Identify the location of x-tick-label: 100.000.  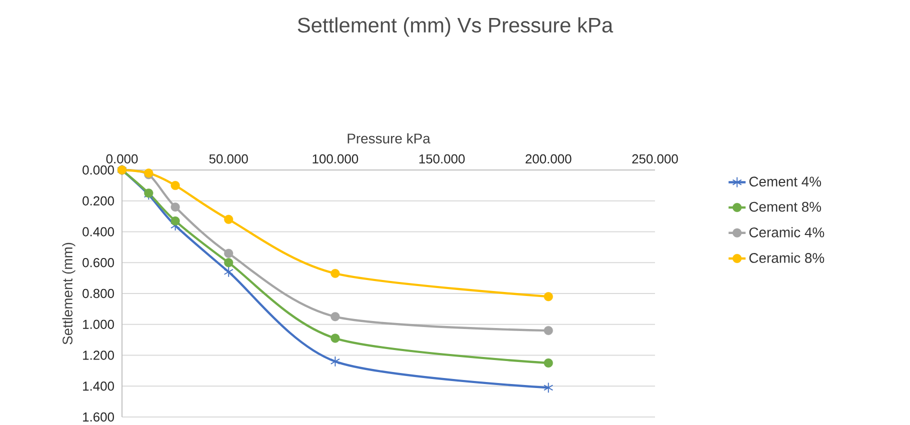
(335, 159).